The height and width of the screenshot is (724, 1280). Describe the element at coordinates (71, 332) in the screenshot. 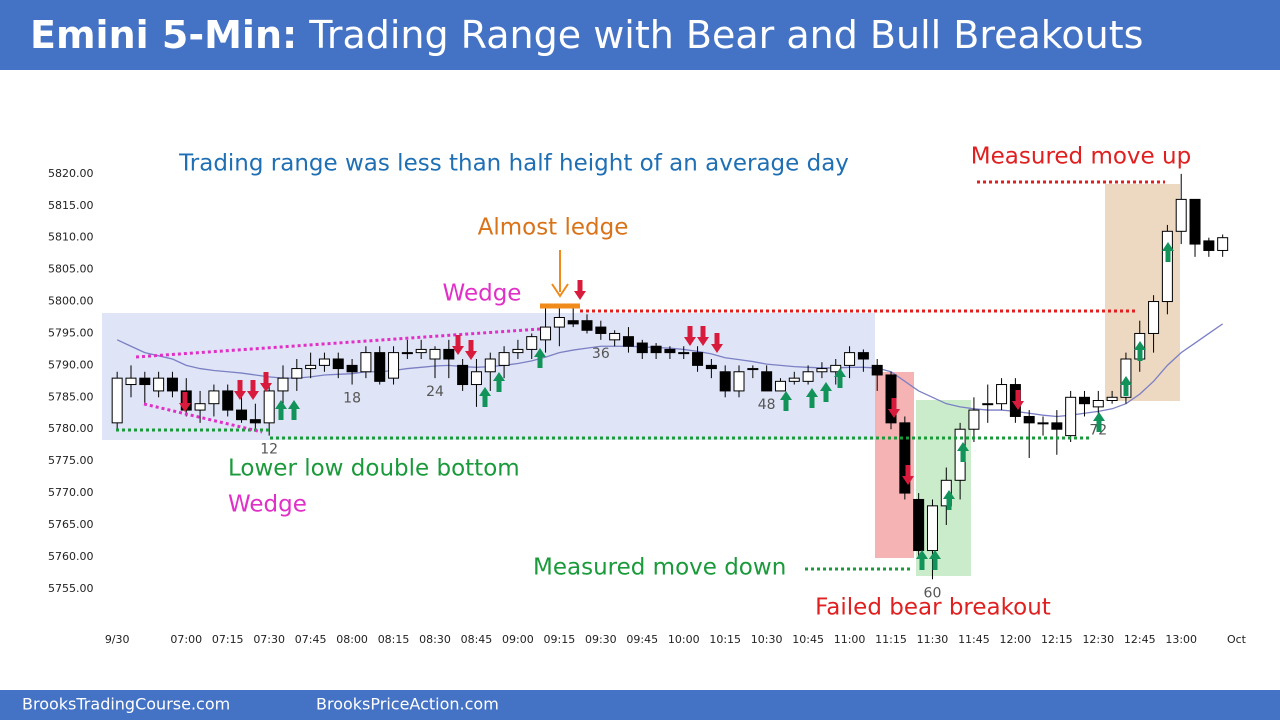

I see `y-tick-label: 5795.00` at that location.